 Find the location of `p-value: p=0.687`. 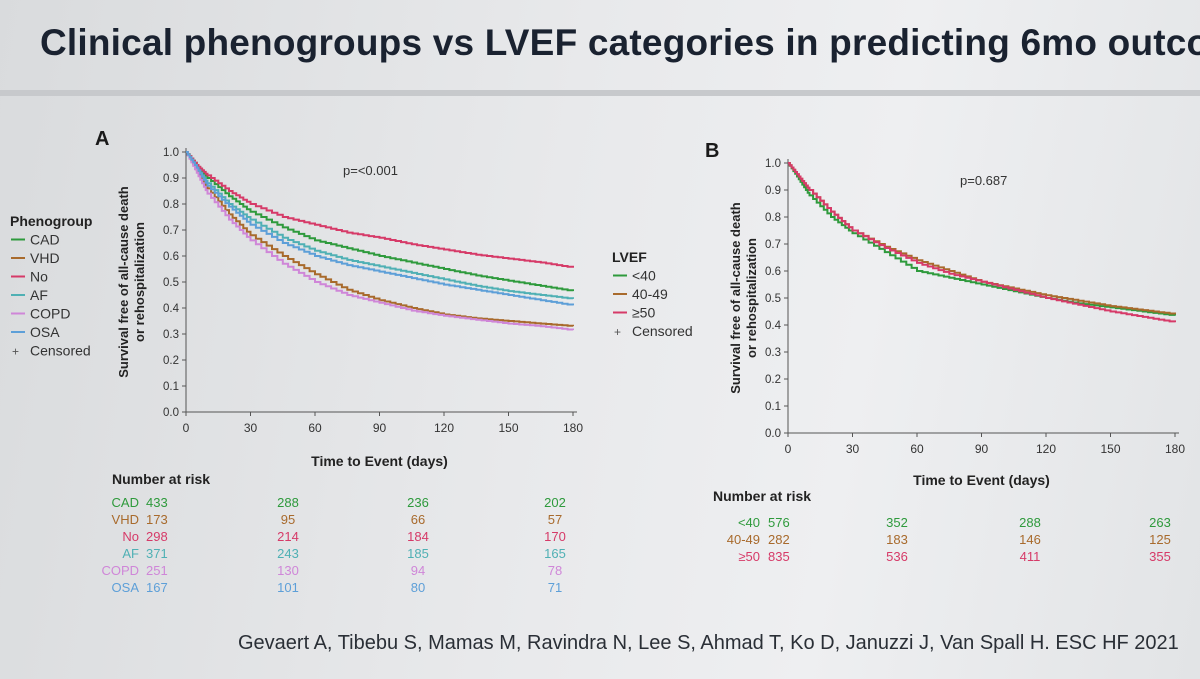

p-value: p=0.687 is located at coordinates (983, 180).